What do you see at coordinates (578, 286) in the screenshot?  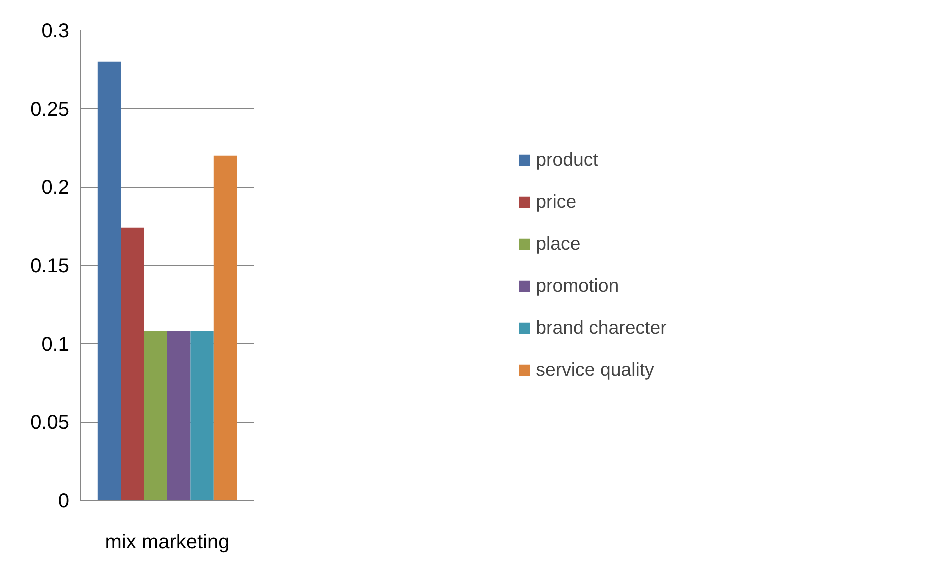 I see `legend-label: promotion` at bounding box center [578, 286].